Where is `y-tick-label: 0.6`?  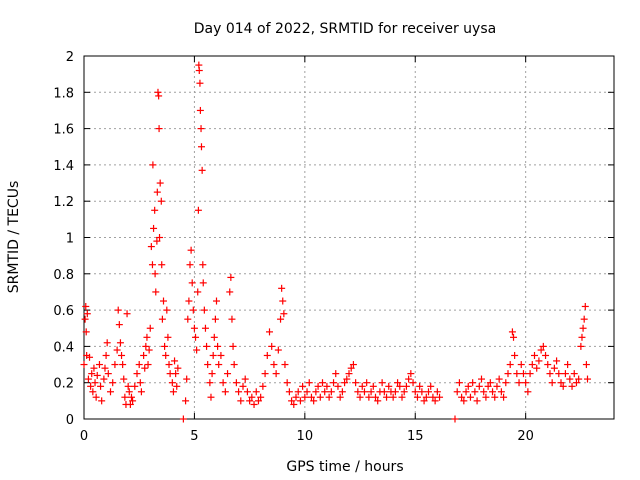
y-tick-label: 0.6 is located at coordinates (63, 311).